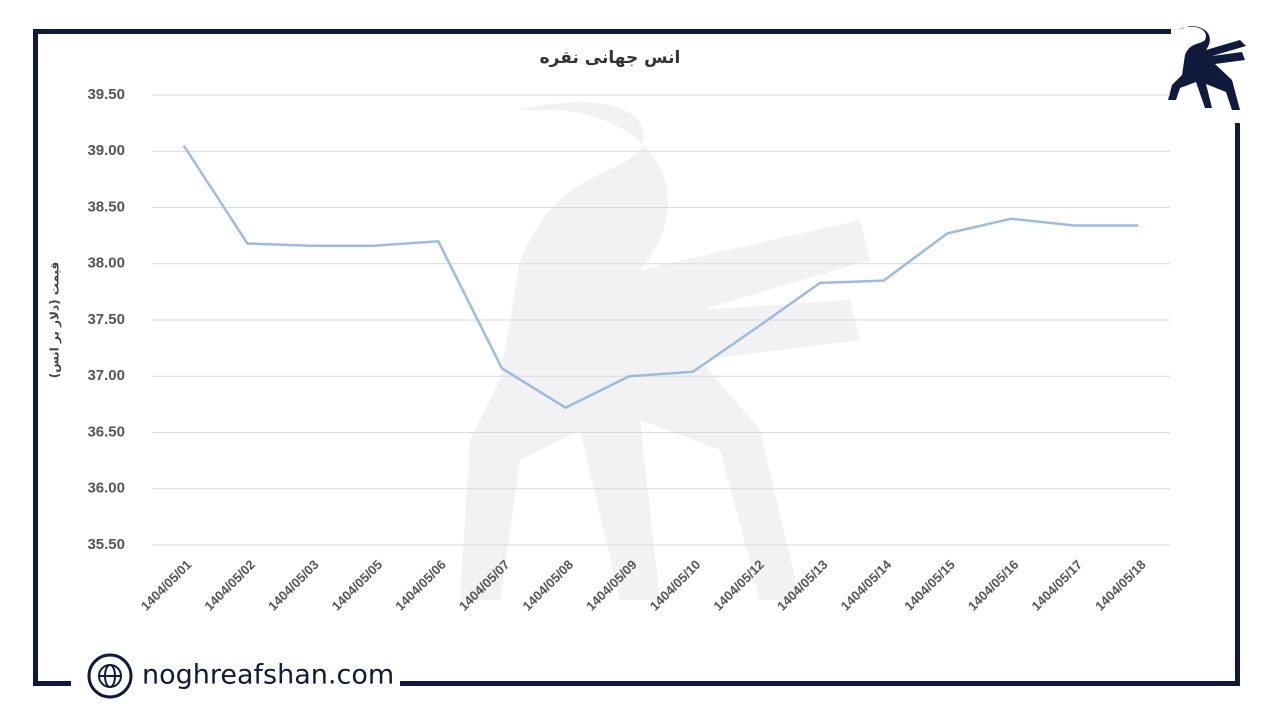  What do you see at coordinates (1120, 585) in the screenshot?
I see `x-tick-label: 1404/05/18` at bounding box center [1120, 585].